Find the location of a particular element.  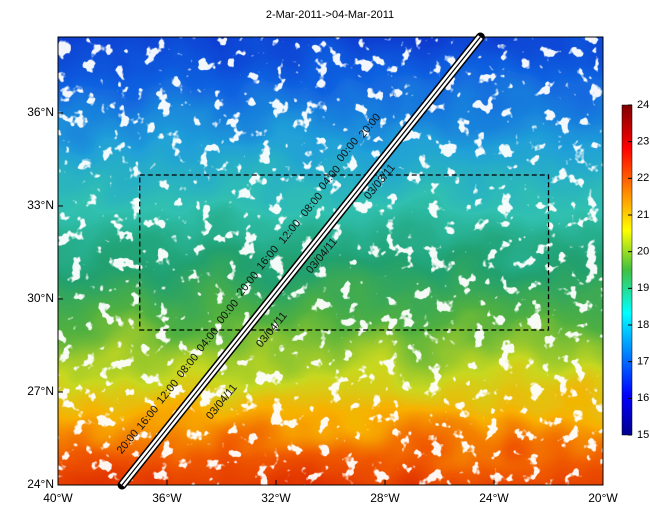

x-tick-label: 24°W is located at coordinates (494, 498).